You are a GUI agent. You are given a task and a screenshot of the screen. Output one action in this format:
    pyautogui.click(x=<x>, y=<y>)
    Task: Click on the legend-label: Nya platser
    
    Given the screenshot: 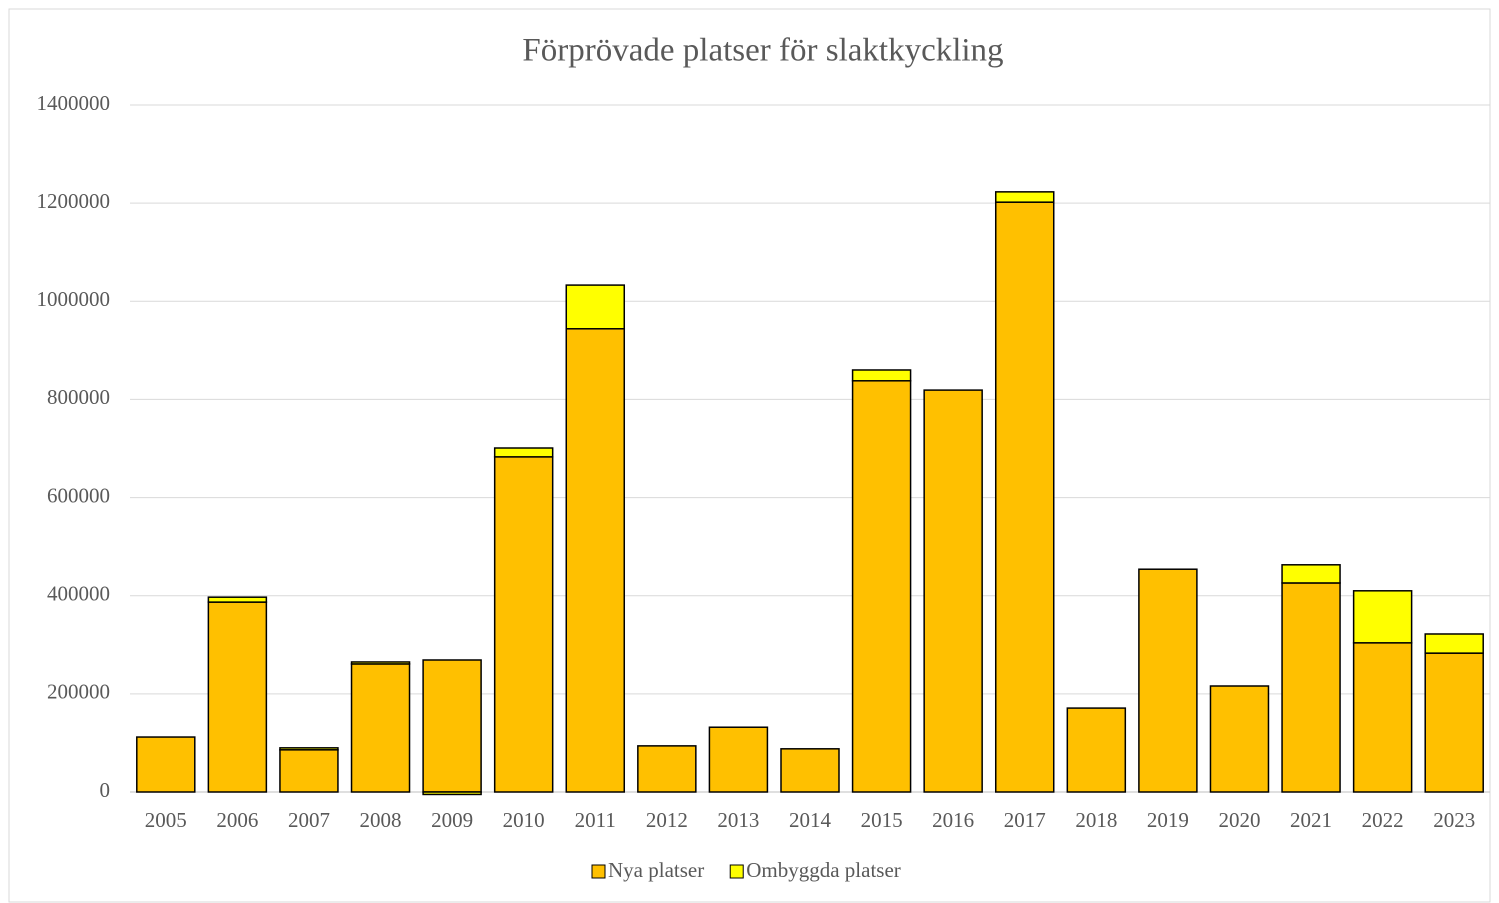 What is the action you would take?
    pyautogui.click(x=656, y=870)
    